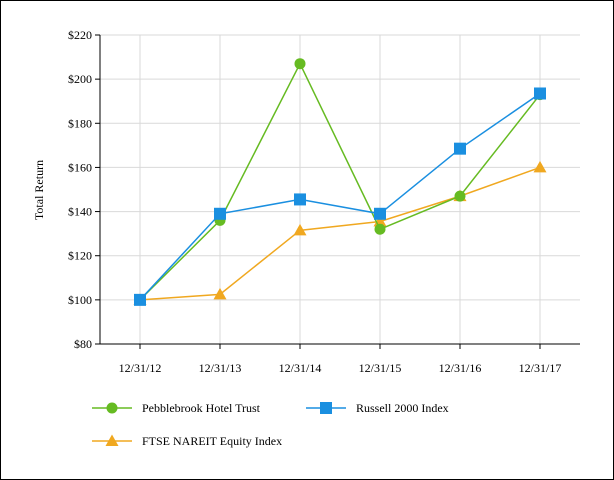 The image size is (614, 480). I want to click on y-axis-title: Total Return, so click(39, 190).